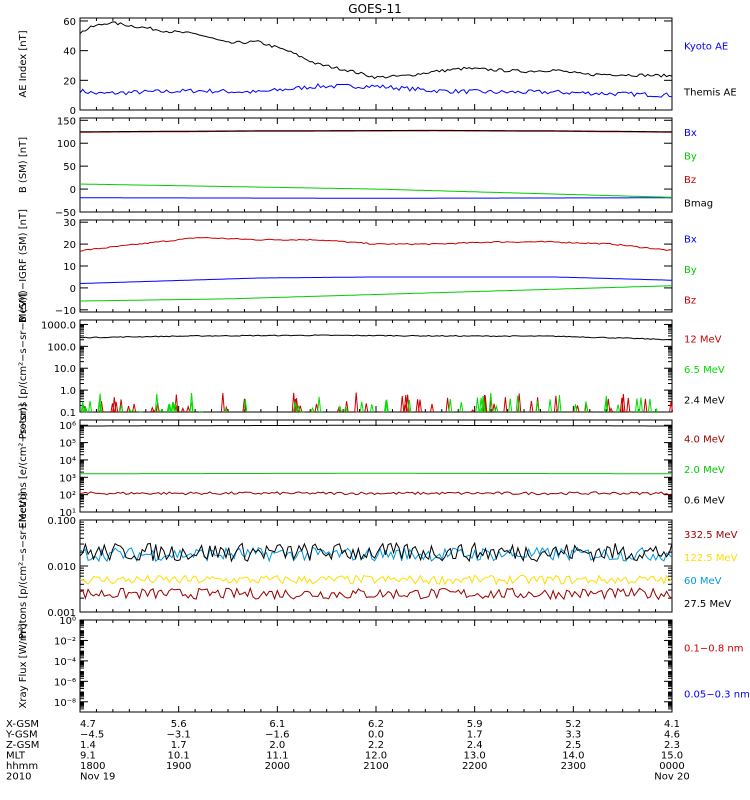  What do you see at coordinates (475, 756) in the screenshot?
I see `x-axis-value: 13.0` at bounding box center [475, 756].